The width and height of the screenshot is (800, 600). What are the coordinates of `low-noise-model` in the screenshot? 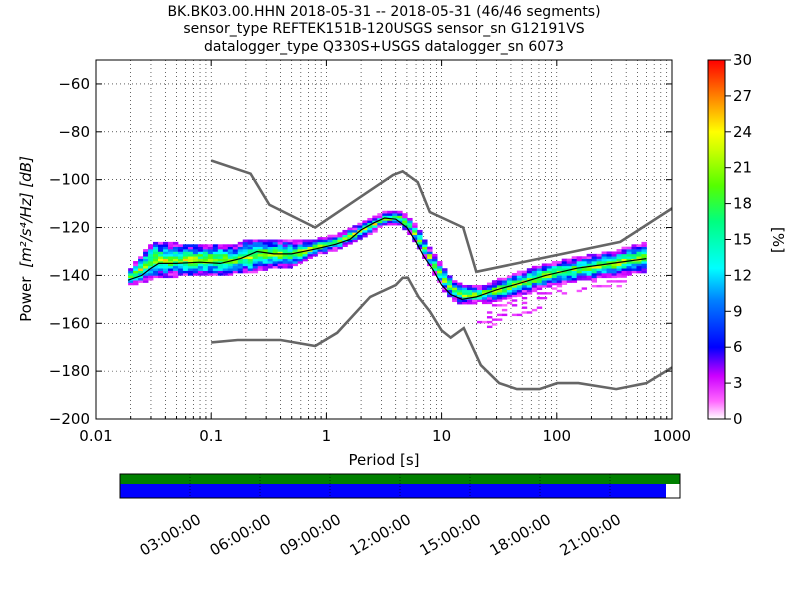 It's located at (441, 333).